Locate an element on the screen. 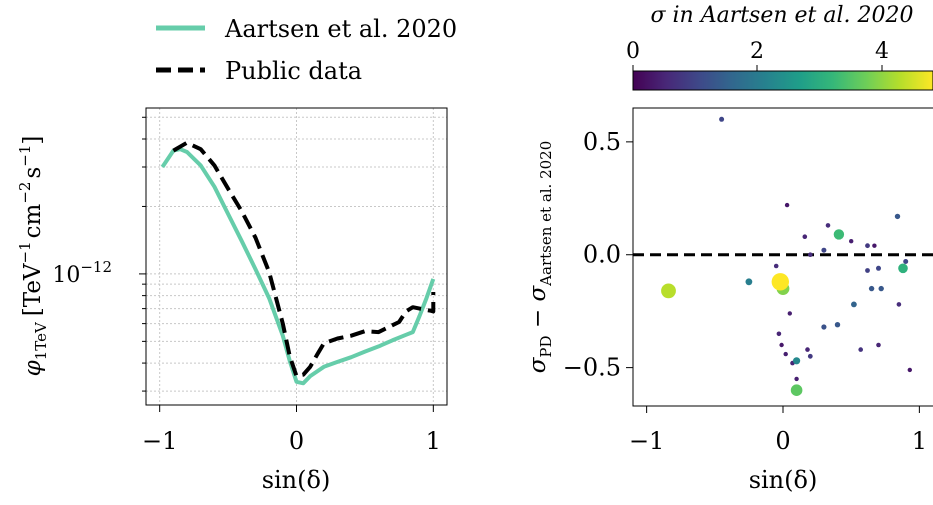  right-ytick-label: −0.5 is located at coordinates (592, 368).